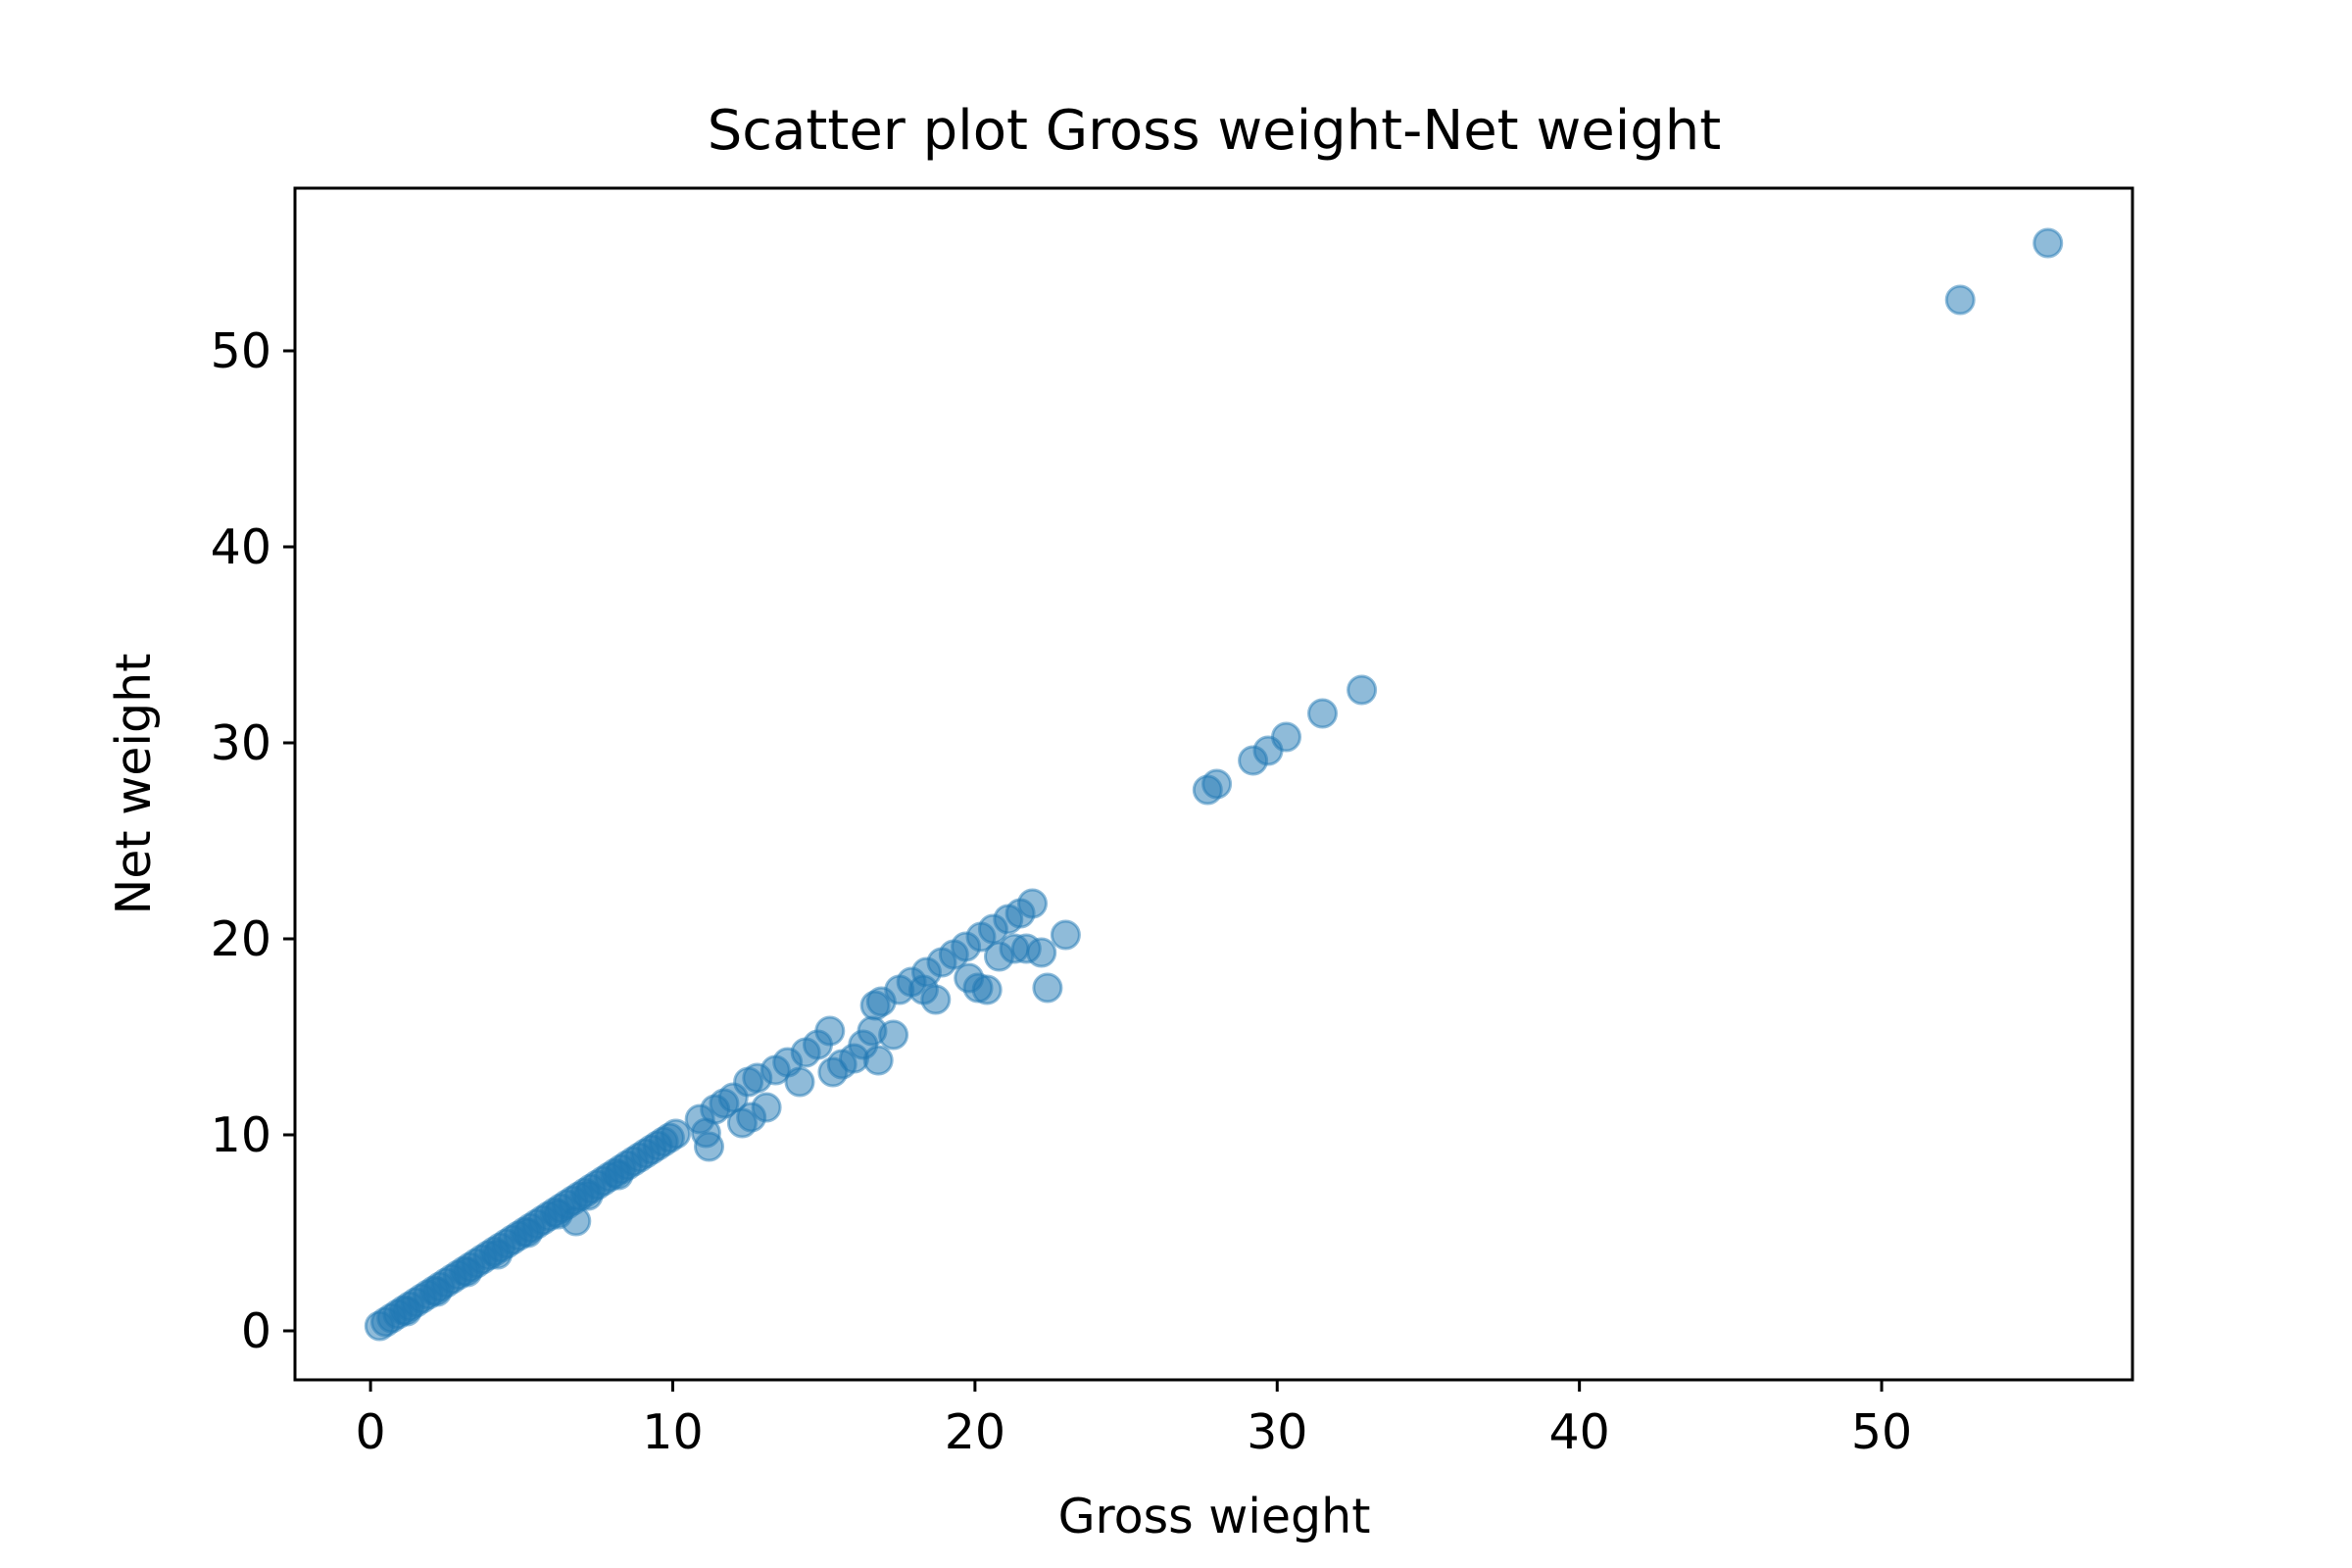 The image size is (2352, 1568). I want to click on chart-title: Scatter plot Gross weight-Net weight, so click(1215, 131).